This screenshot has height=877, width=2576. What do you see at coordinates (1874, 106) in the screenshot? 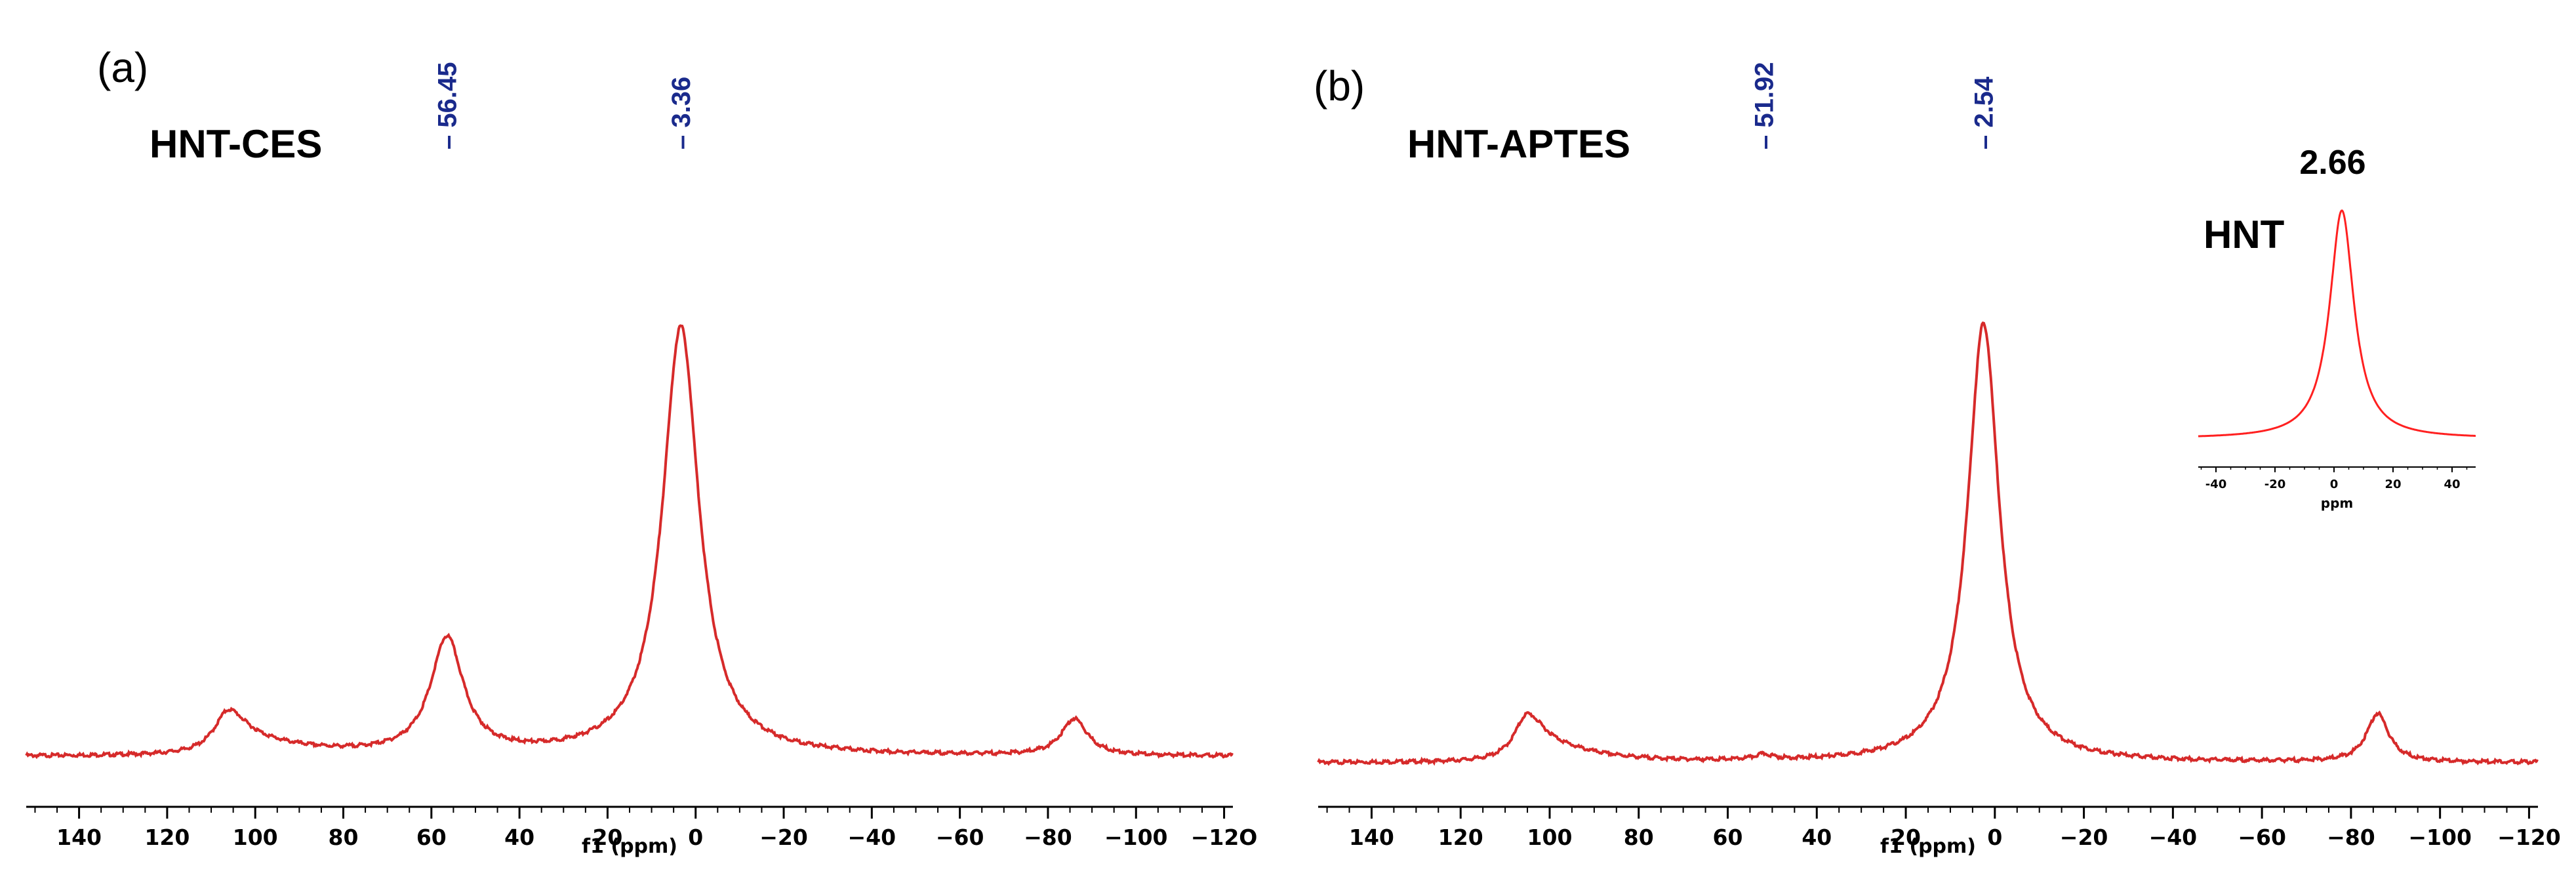
I see `panel-b-peak-labels: – 51.92 – 2.54` at bounding box center [1874, 106].